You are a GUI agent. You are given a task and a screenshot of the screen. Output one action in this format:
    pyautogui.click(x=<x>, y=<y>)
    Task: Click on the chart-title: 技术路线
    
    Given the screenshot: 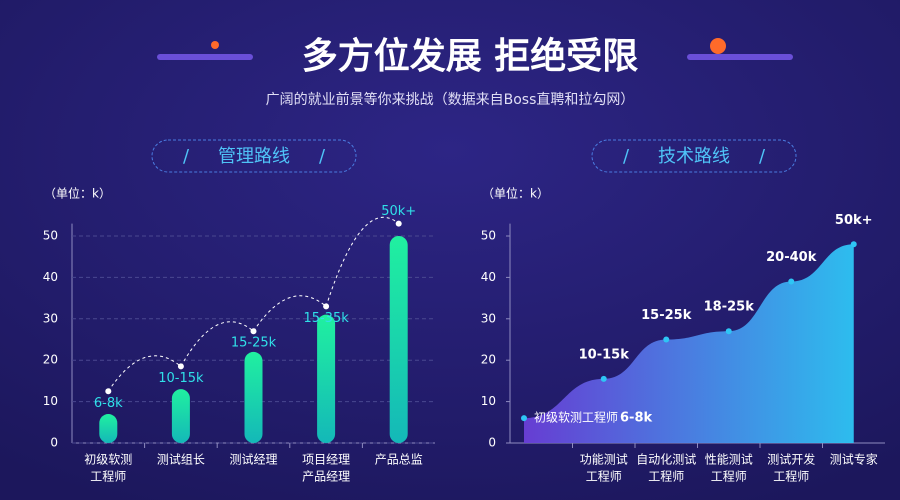 What is the action you would take?
    pyautogui.click(x=694, y=156)
    